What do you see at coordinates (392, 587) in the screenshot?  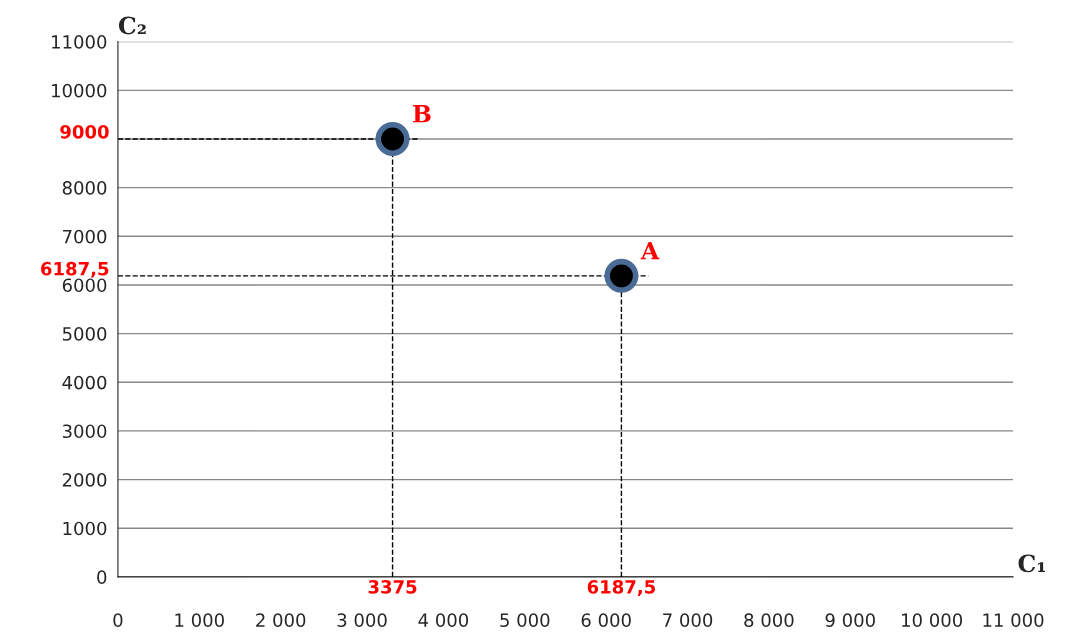 I see `ref-line-label: 3375` at bounding box center [392, 587].